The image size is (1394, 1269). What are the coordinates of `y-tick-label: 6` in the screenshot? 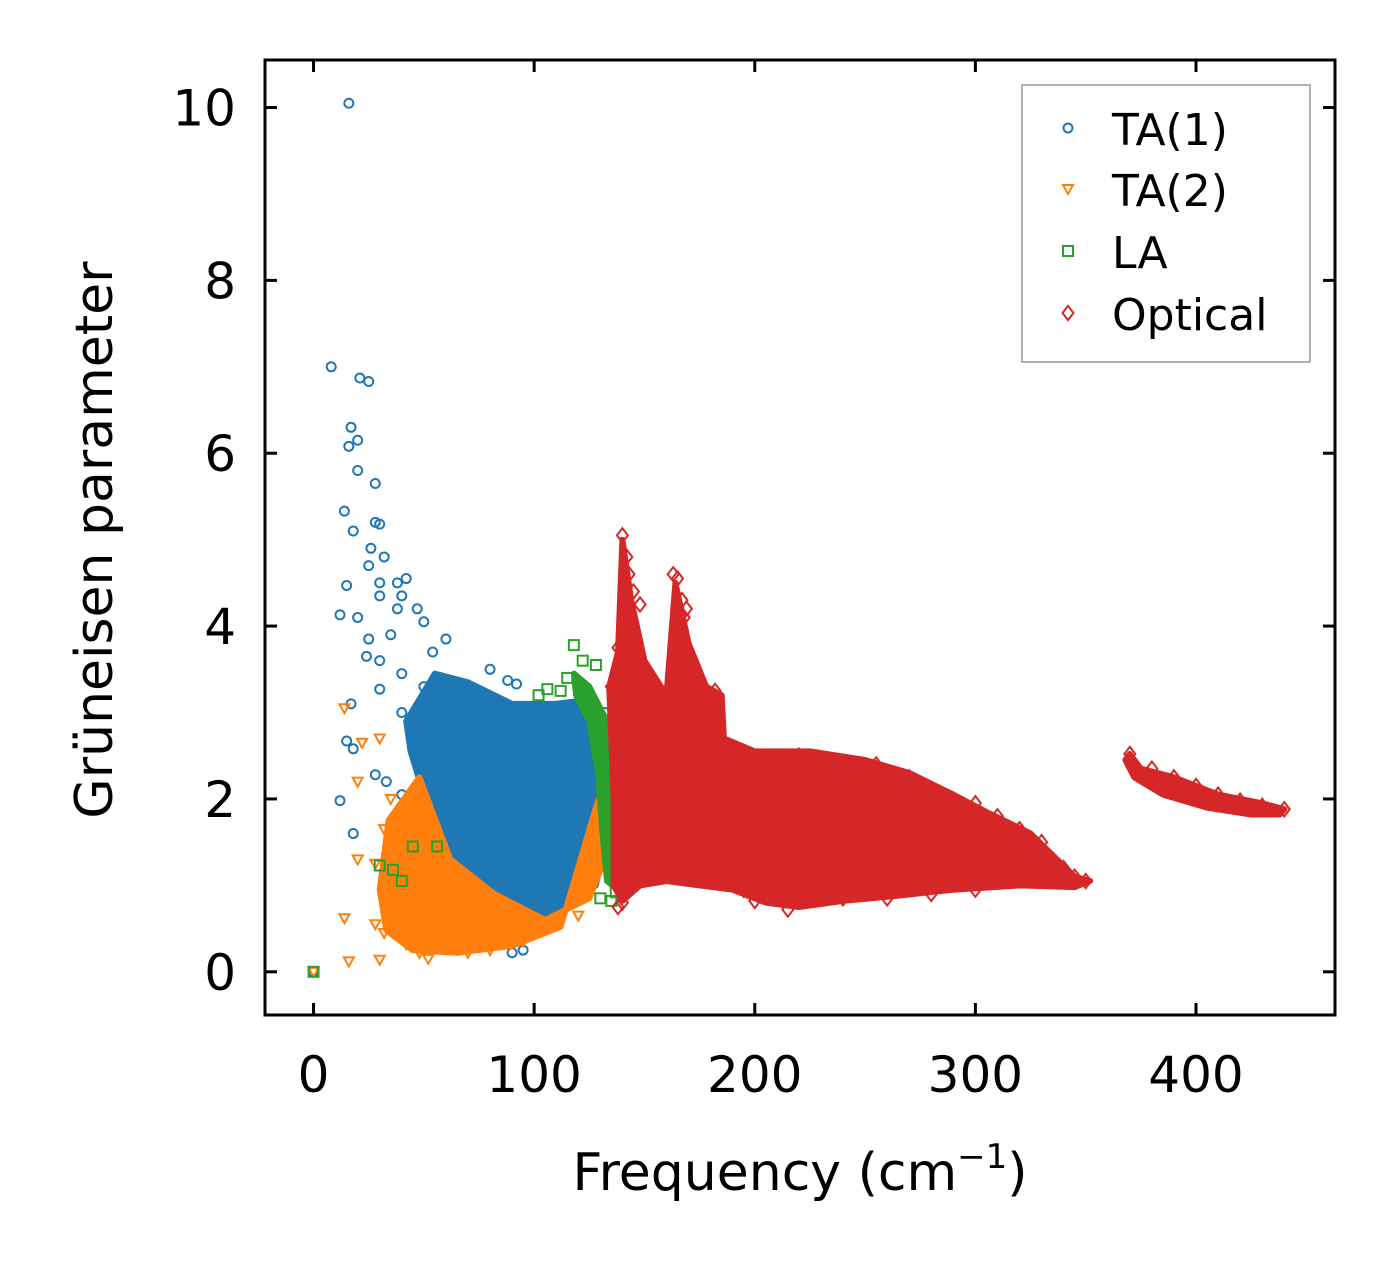 It's located at (220, 454).